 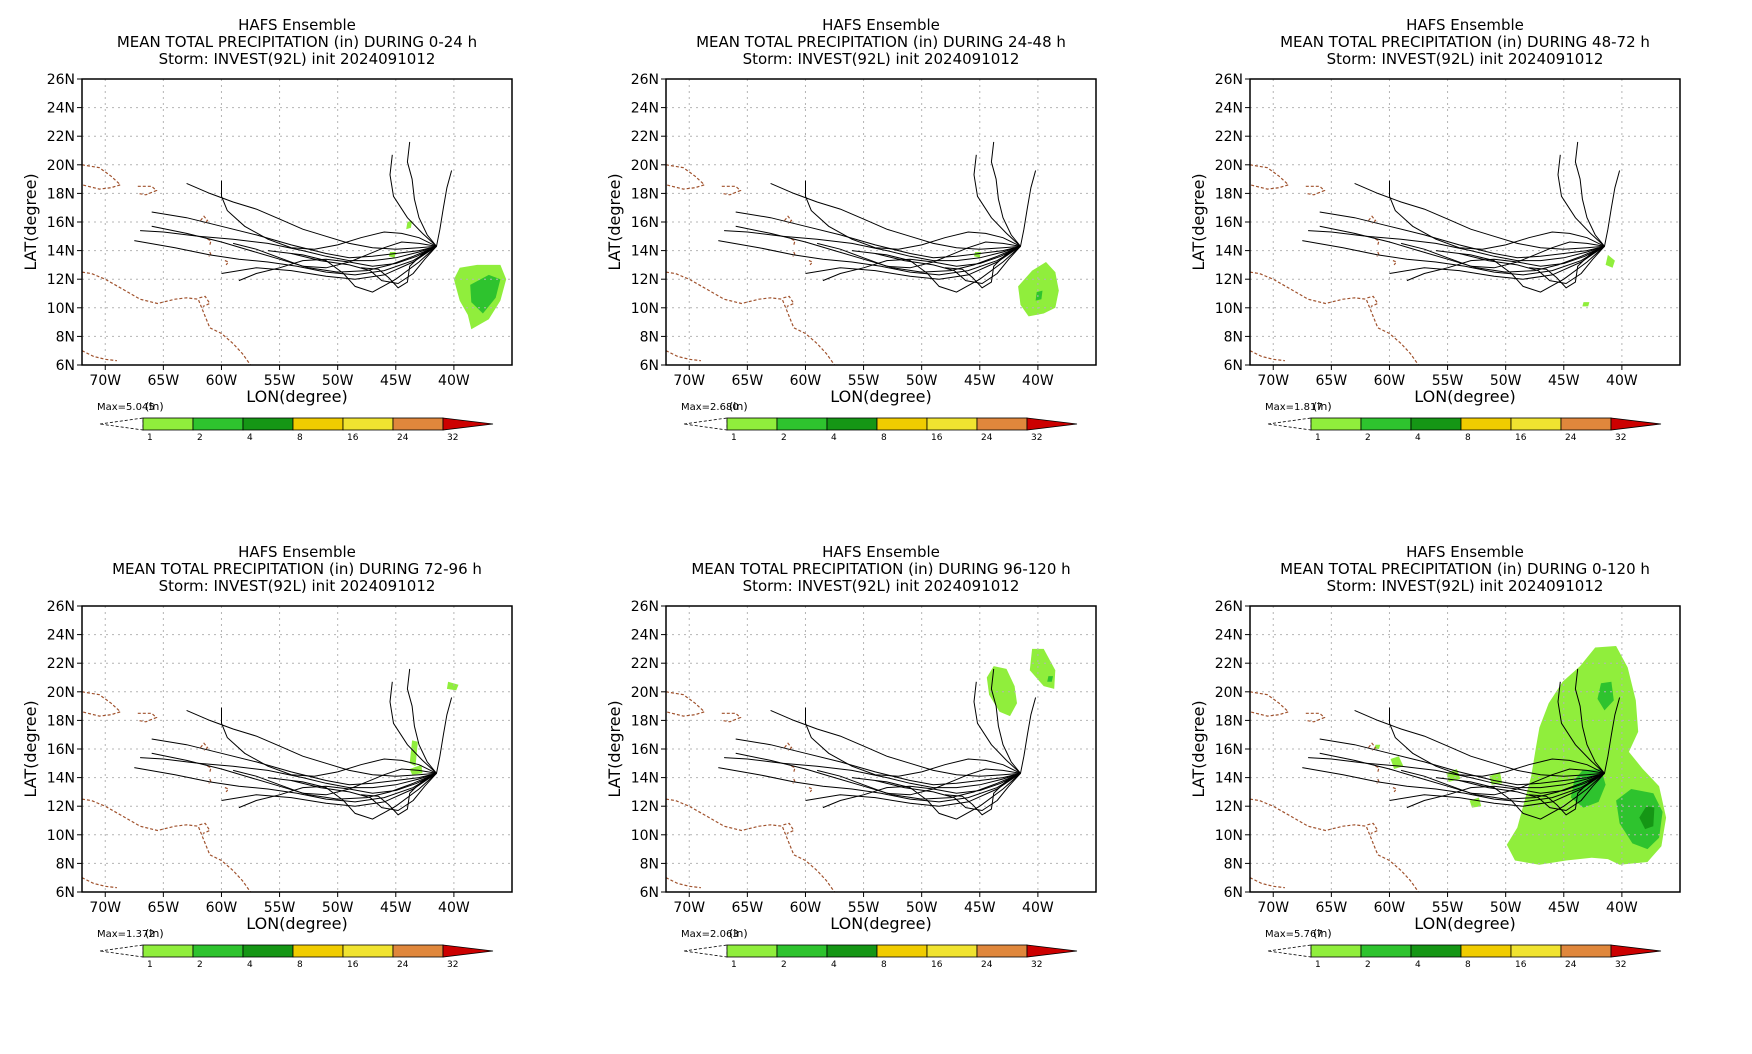 What do you see at coordinates (645, 607) in the screenshot?
I see `y-tick-label: 26N` at bounding box center [645, 607].